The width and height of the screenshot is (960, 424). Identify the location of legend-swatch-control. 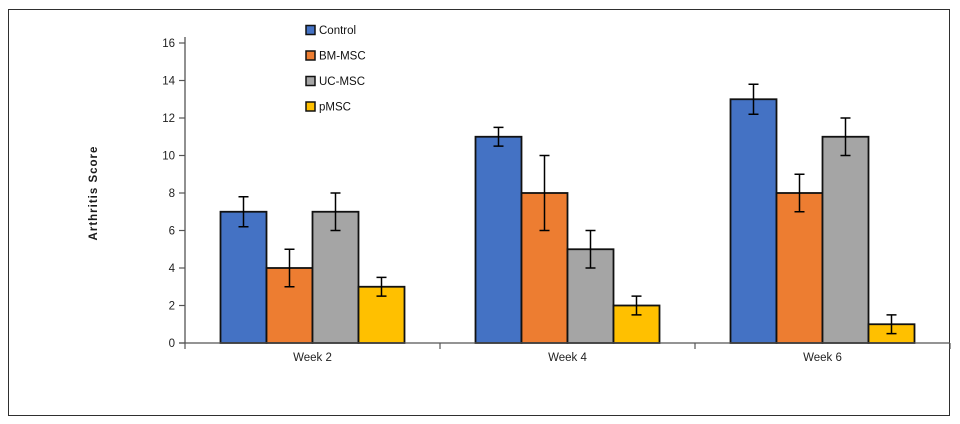
(310, 30).